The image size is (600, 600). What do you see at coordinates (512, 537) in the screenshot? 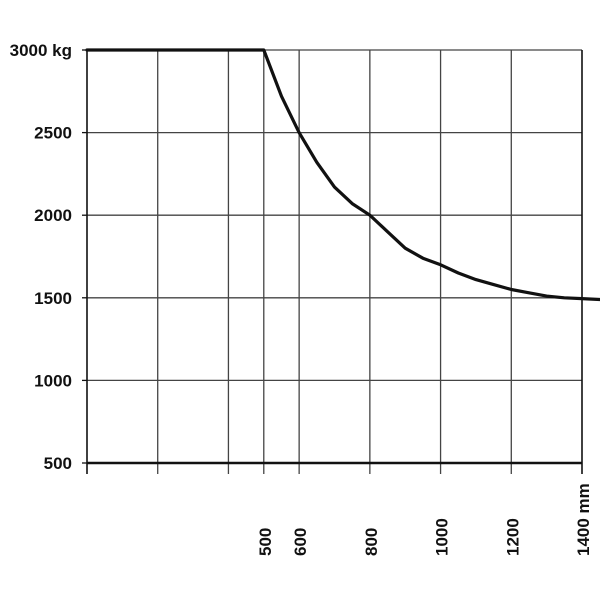
I see `x-tick-label-1200: 1200` at bounding box center [512, 537].